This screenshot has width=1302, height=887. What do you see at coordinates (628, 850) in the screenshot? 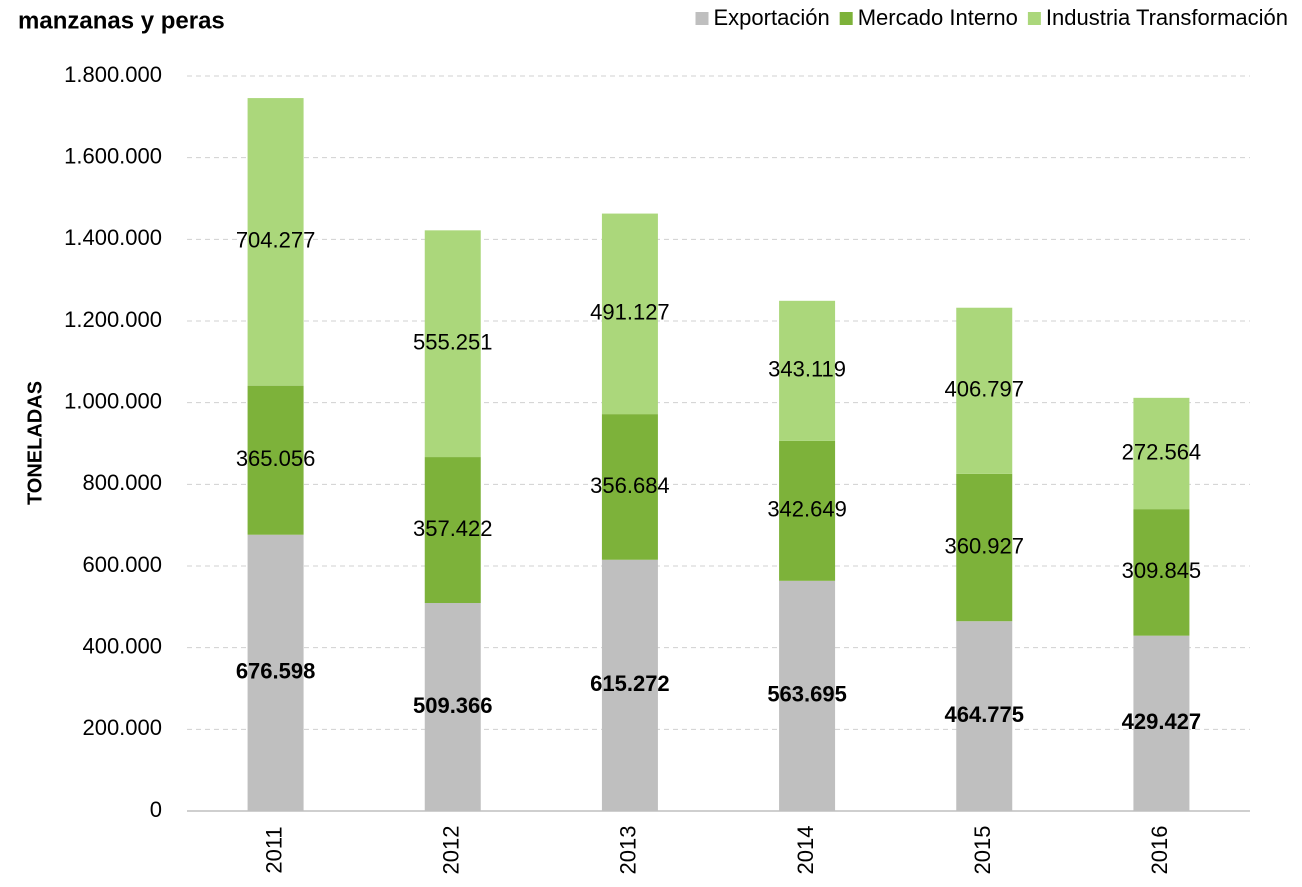
I see `x-tick-label: 2013` at bounding box center [628, 850].